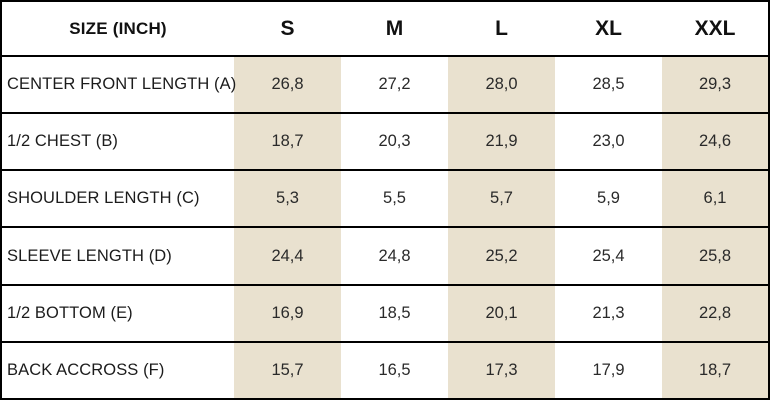 Image resolution: width=770 pixels, height=400 pixels. Describe the element at coordinates (394, 141) in the screenshot. I see `measurement-value-cell: 20,3` at that location.